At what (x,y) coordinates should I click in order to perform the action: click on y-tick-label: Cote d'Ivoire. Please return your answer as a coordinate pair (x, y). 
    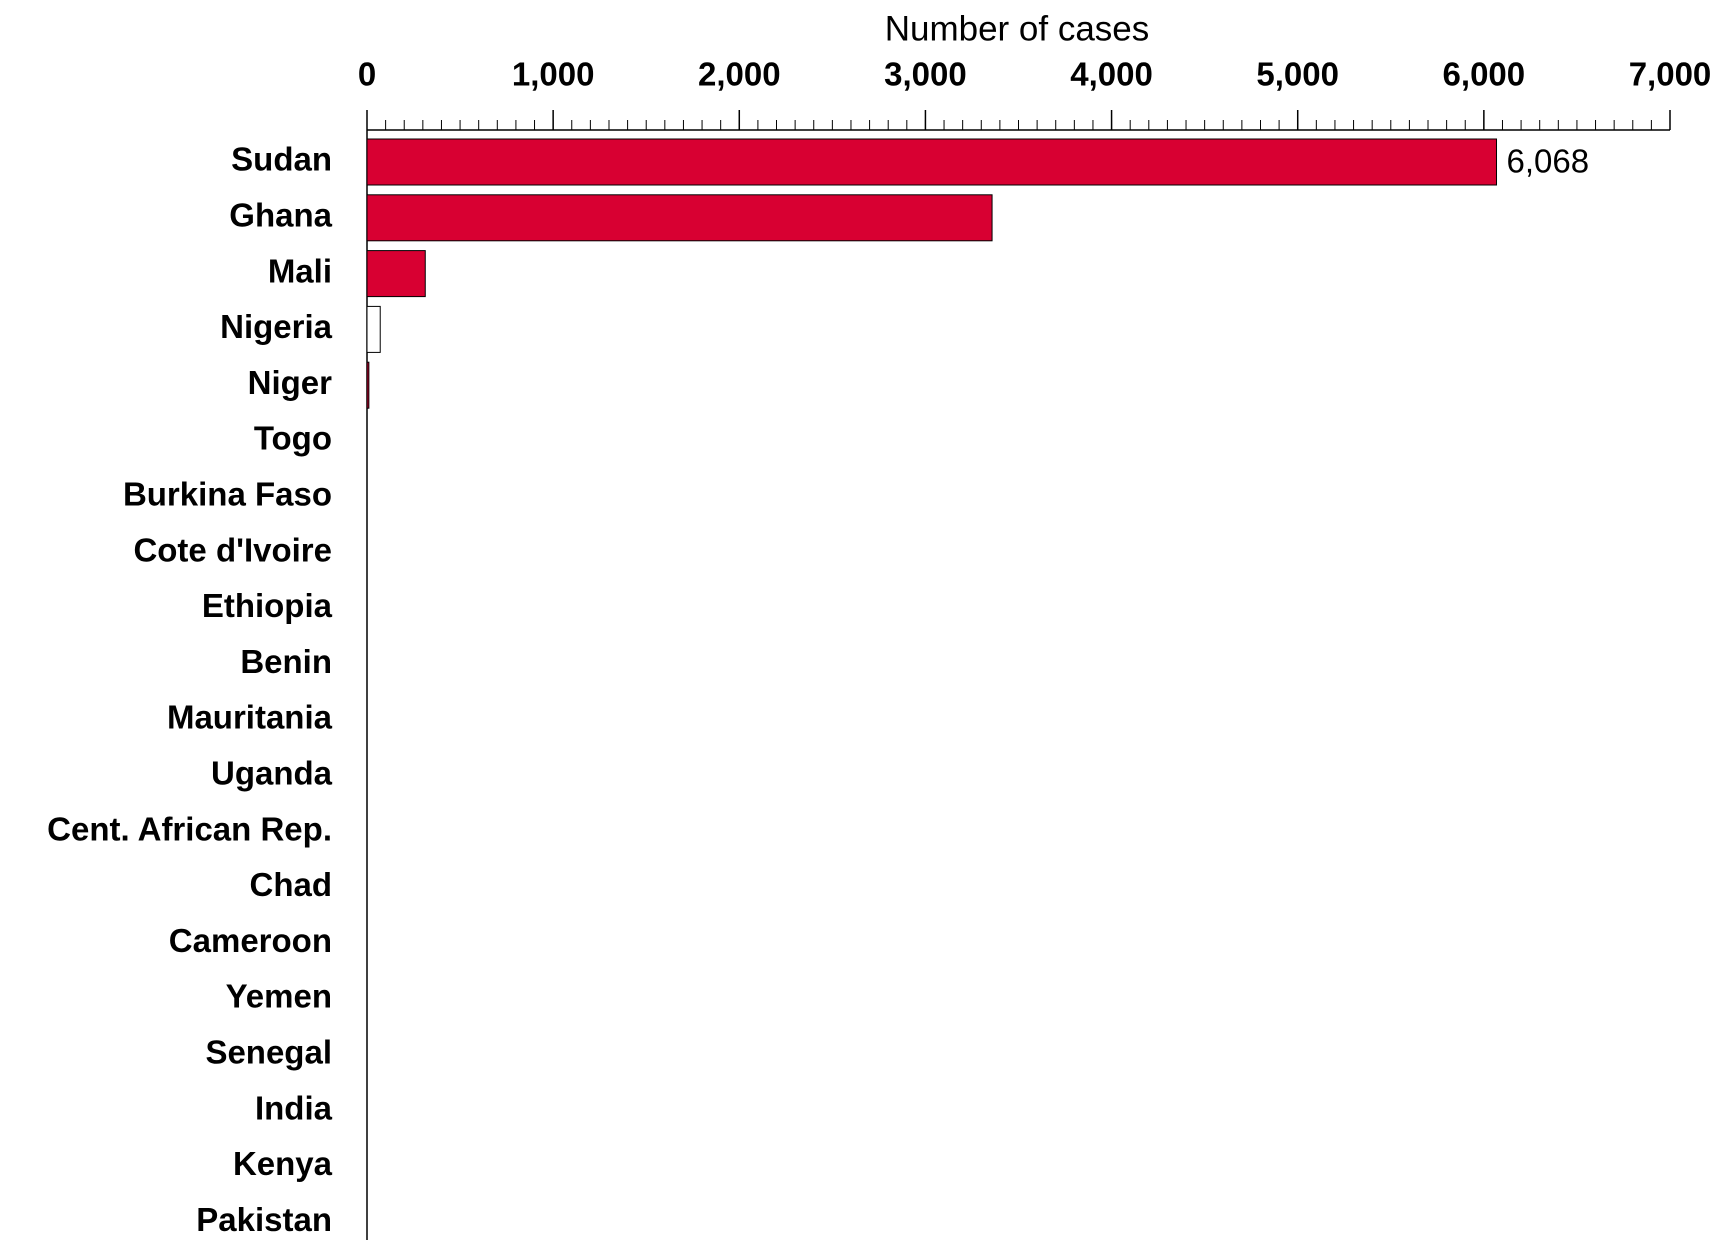
    Looking at the image, I should click on (232, 549).